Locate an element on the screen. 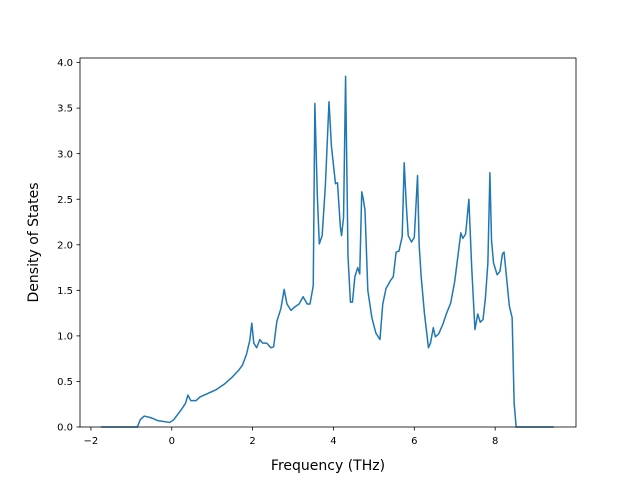  y-tick-label: 0.5 is located at coordinates (65, 382).